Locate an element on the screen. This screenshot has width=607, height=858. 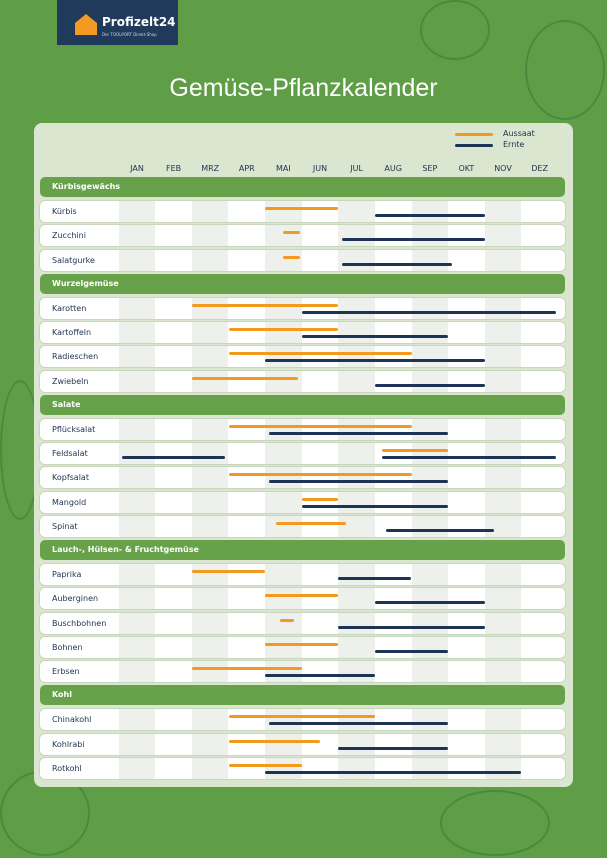
month-label-mai: MAI is located at coordinates (283, 168).